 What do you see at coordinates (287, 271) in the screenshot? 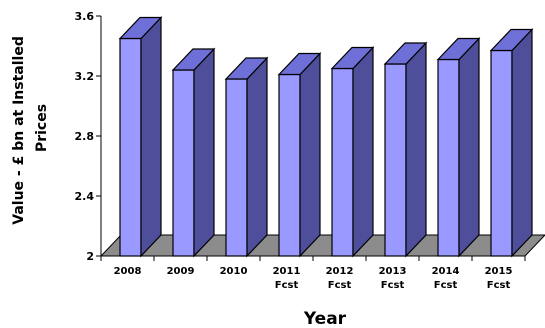
I see `x-tick-label: 2011` at bounding box center [287, 271].